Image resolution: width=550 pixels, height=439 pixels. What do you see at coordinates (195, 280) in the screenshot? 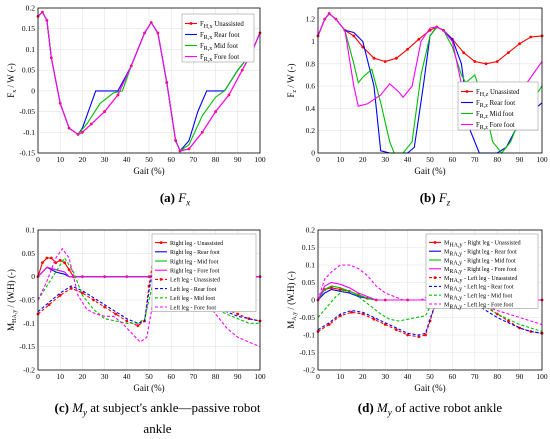
I see `legend-entry: Left leg - Unassisted` at bounding box center [195, 280].